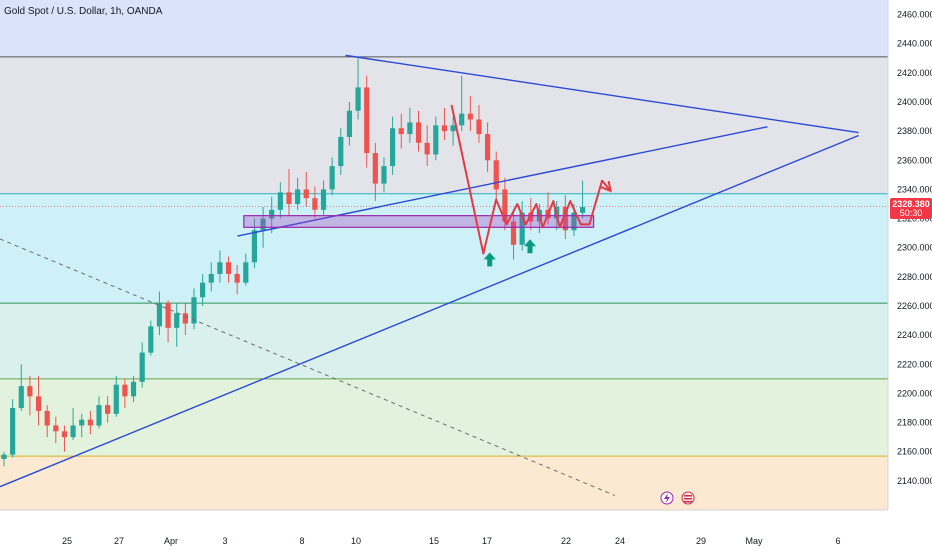 This screenshot has width=932, height=555. What do you see at coordinates (914, 393) in the screenshot?
I see `price-tick-label: 2200.000` at bounding box center [914, 393].